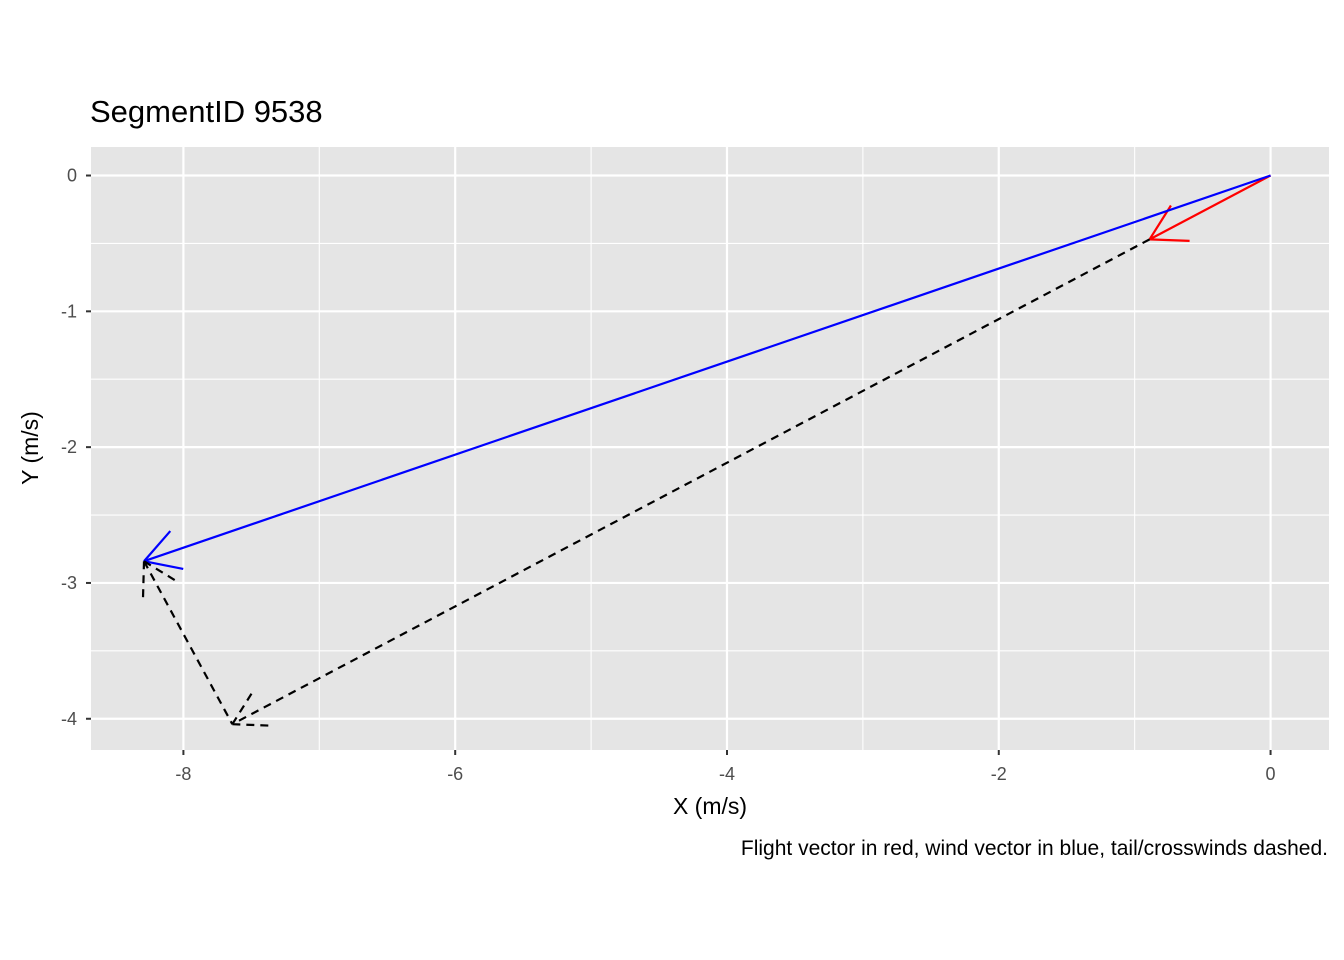 The image size is (1344, 960). What do you see at coordinates (69, 447) in the screenshot?
I see `y-tick-label: -2` at bounding box center [69, 447].